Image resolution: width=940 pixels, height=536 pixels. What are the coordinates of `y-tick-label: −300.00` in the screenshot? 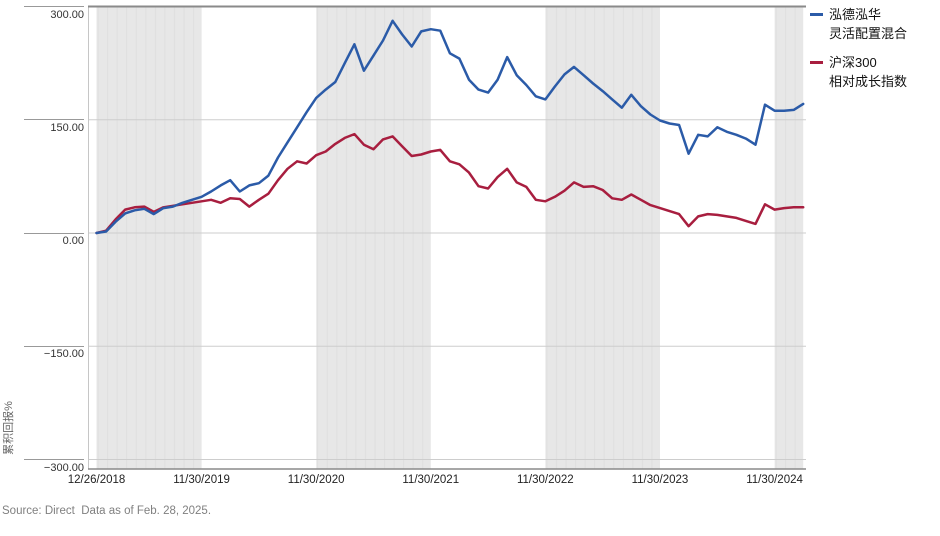 It's located at (63, 467).